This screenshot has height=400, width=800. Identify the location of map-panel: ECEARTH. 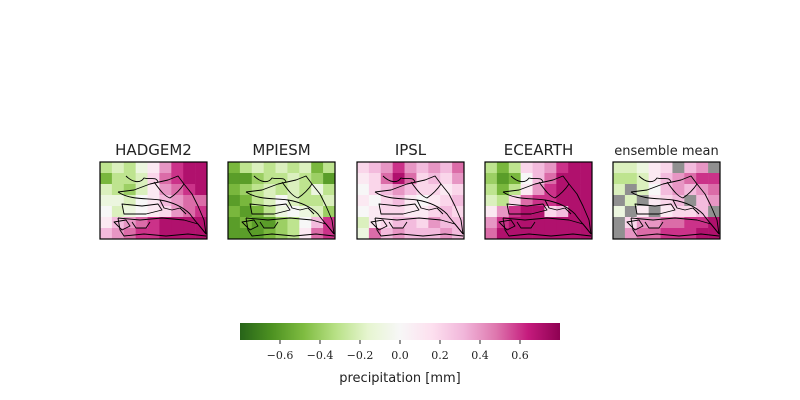
(538, 190).